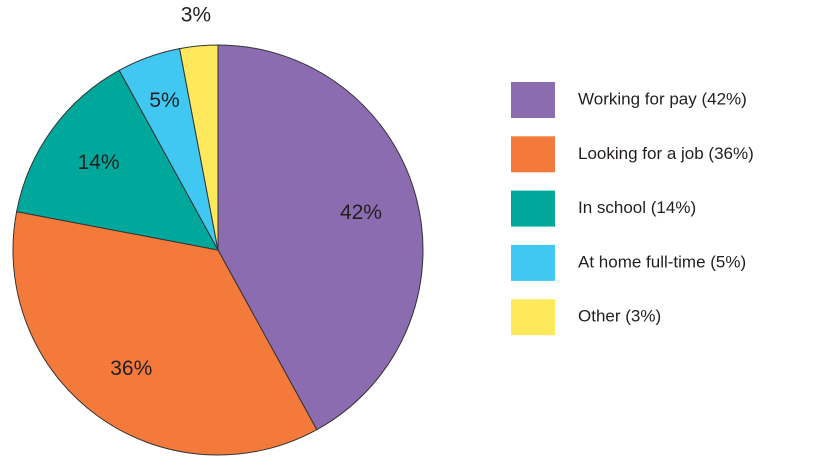  Describe the element at coordinates (131, 368) in the screenshot. I see `slice-label: 36%` at that location.